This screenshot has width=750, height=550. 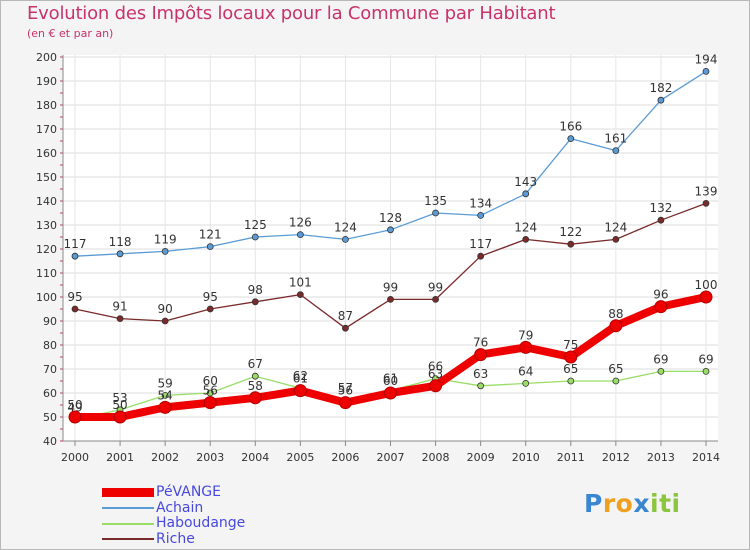 What do you see at coordinates (706, 285) in the screenshot?
I see `data-label: 100` at bounding box center [706, 285].